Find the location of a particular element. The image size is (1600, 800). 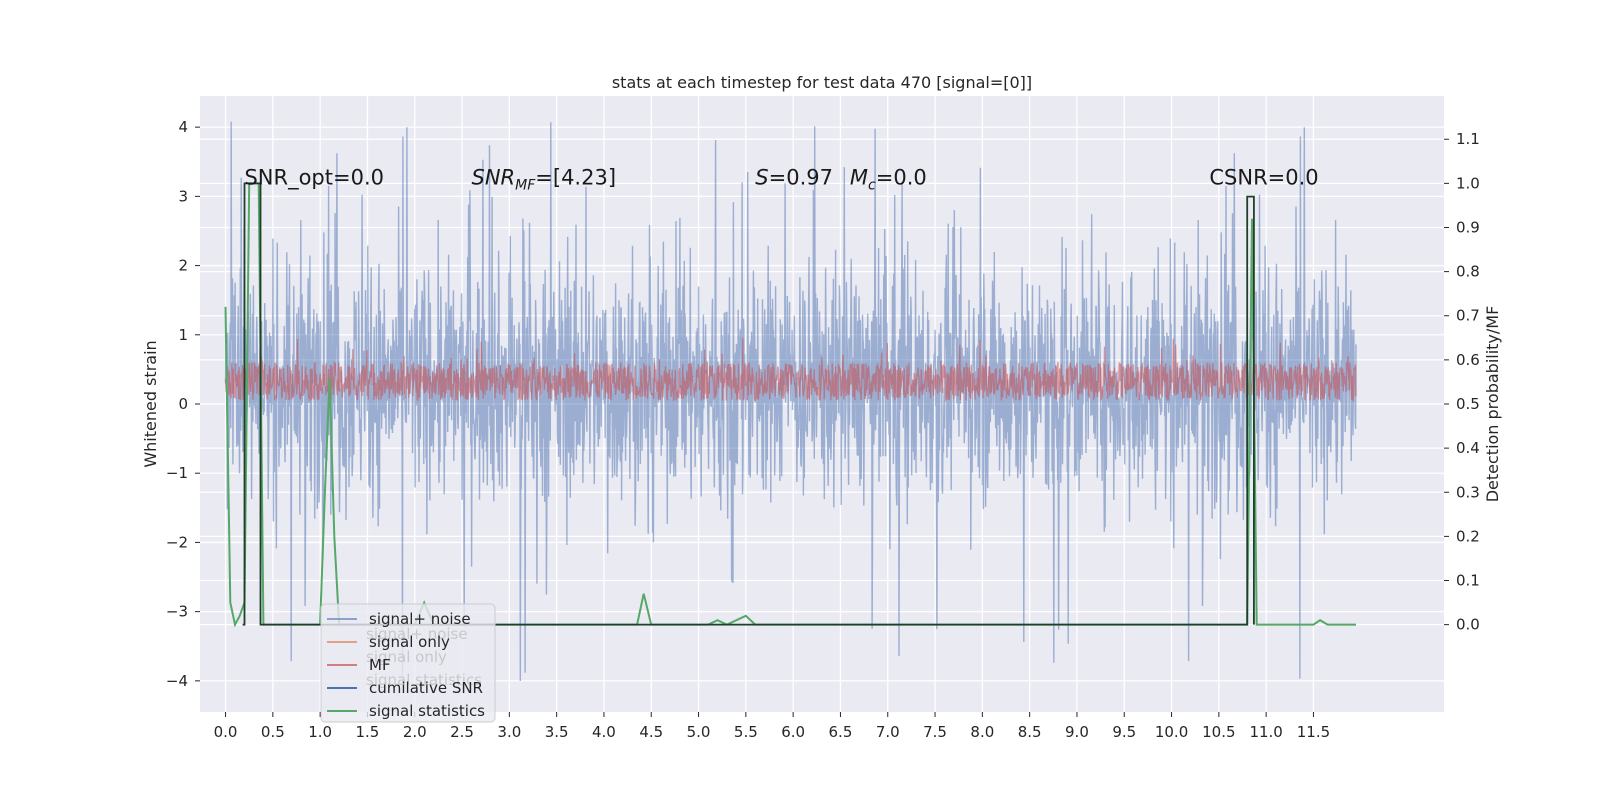

legend-box is located at coordinates (408, 663).